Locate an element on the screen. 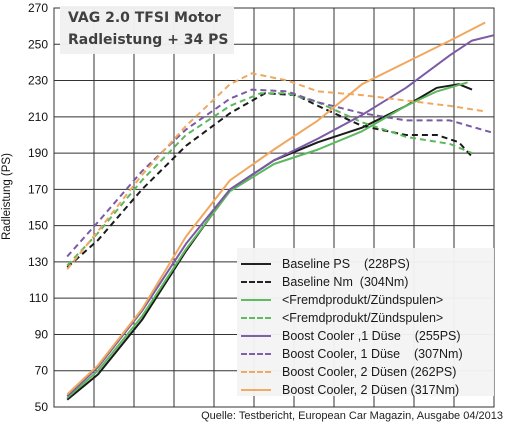  legend-item: Baseline Nm (304Nm) is located at coordinates (365, 282).